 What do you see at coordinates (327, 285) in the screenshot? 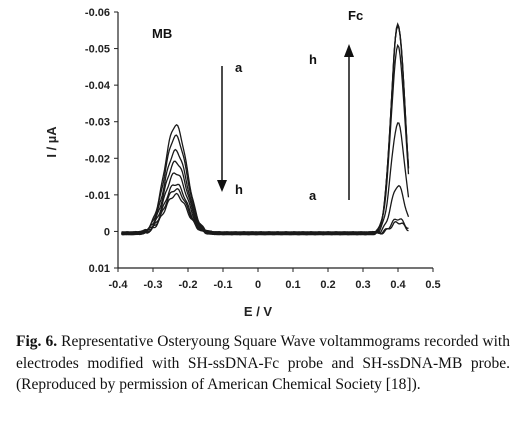
I see `x-tick-label: 0.2` at bounding box center [327, 285].